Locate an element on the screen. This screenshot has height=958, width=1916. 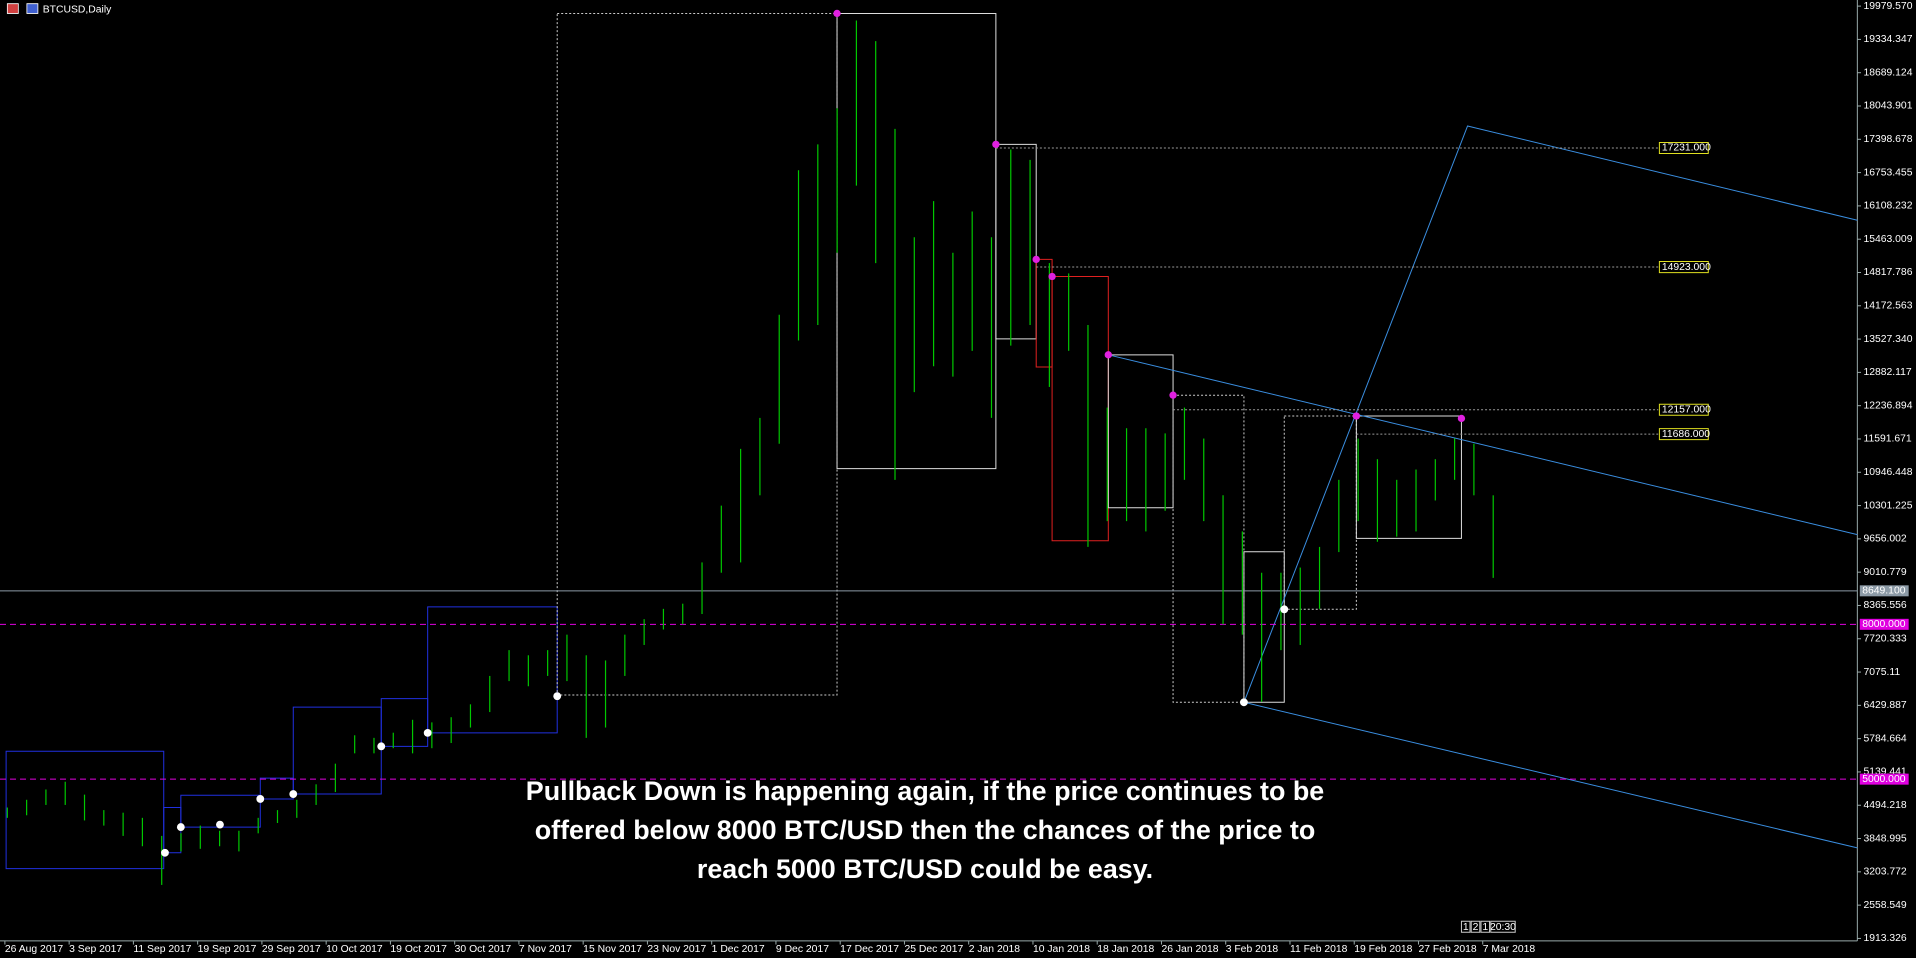
y-tick-label: 5784.664 is located at coordinates (1884, 738).